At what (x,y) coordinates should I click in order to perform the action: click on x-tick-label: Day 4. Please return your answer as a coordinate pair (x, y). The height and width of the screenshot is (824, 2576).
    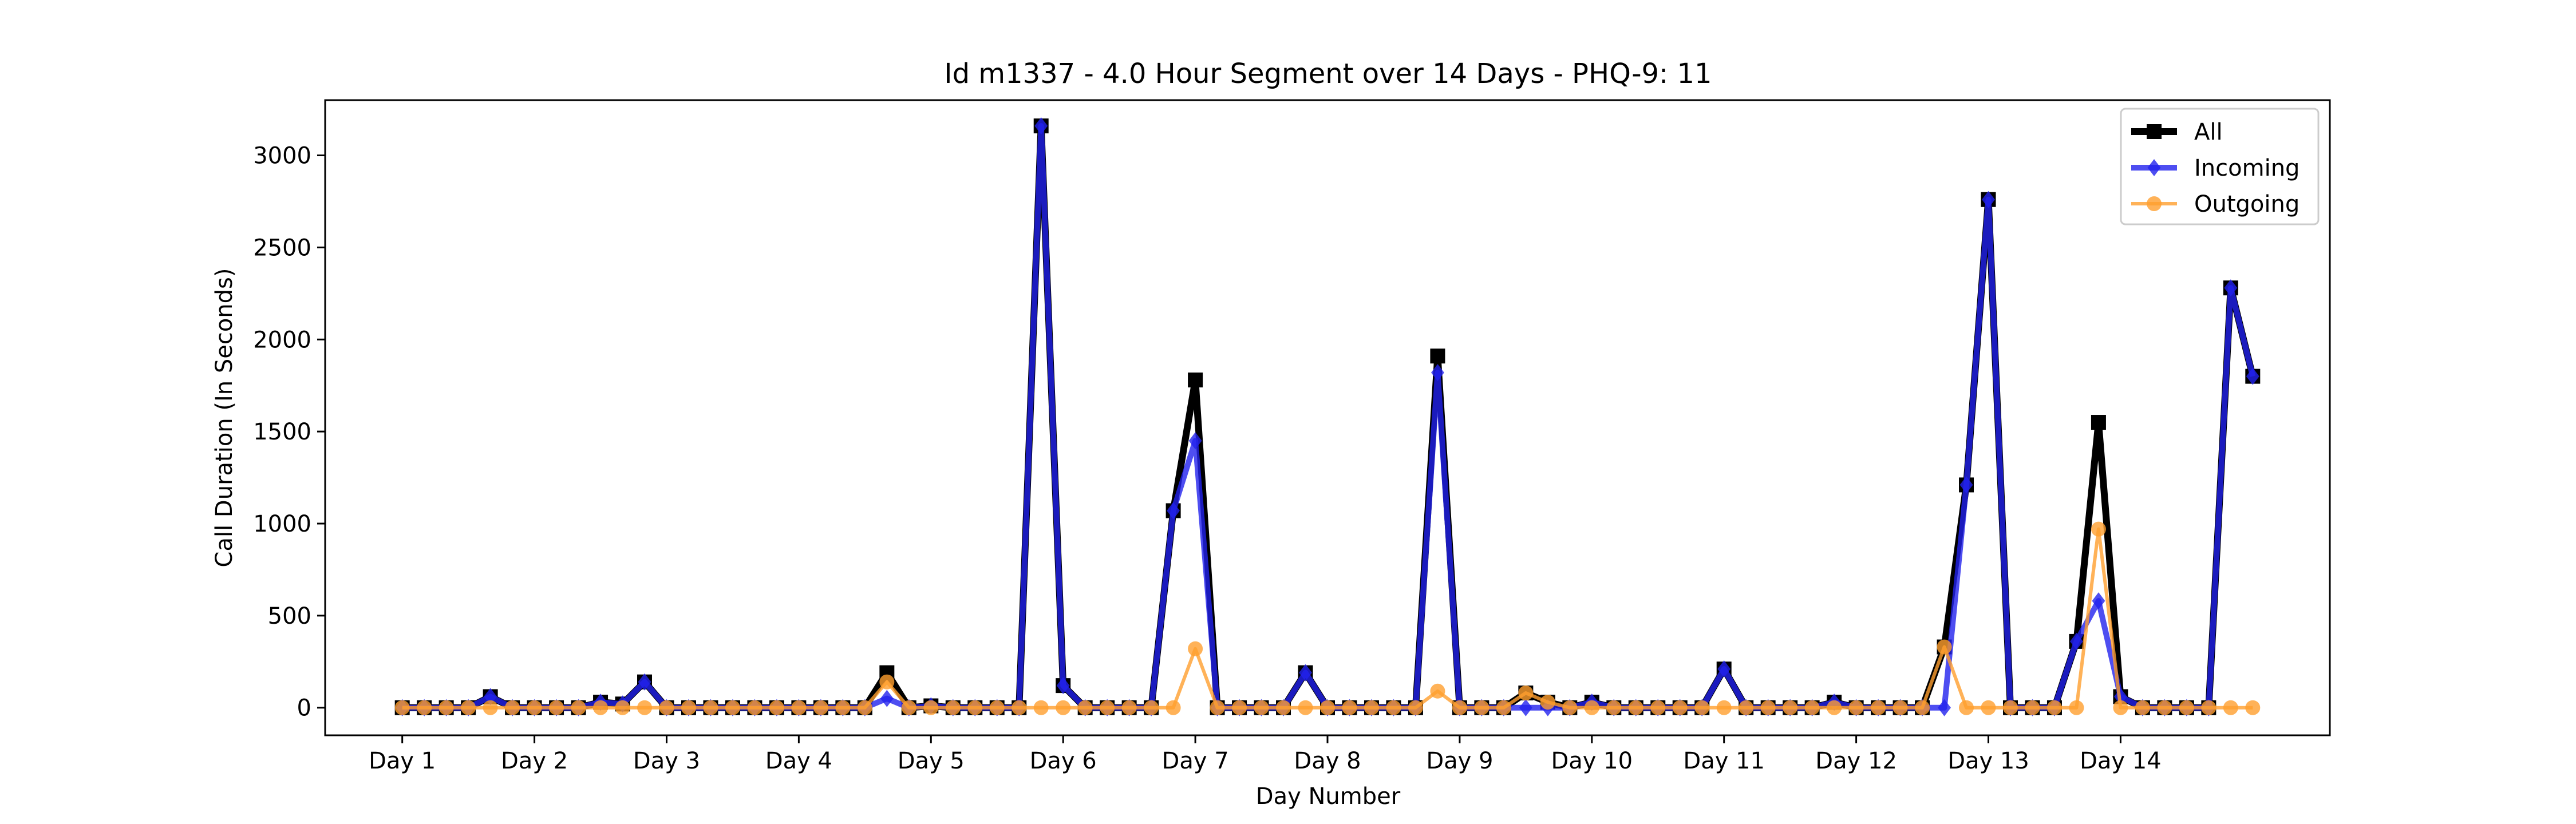
    Looking at the image, I should click on (798, 761).